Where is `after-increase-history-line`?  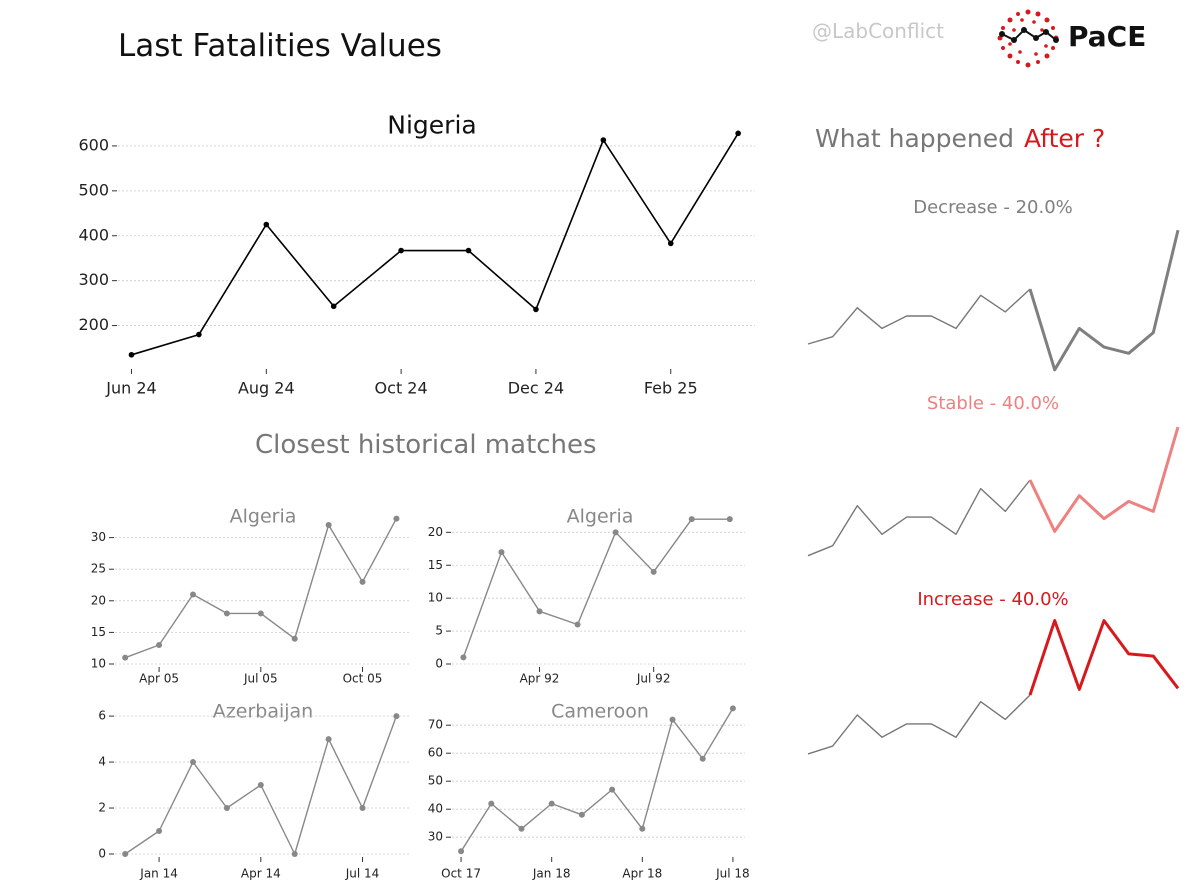 after-increase-history-line is located at coordinates (919, 724).